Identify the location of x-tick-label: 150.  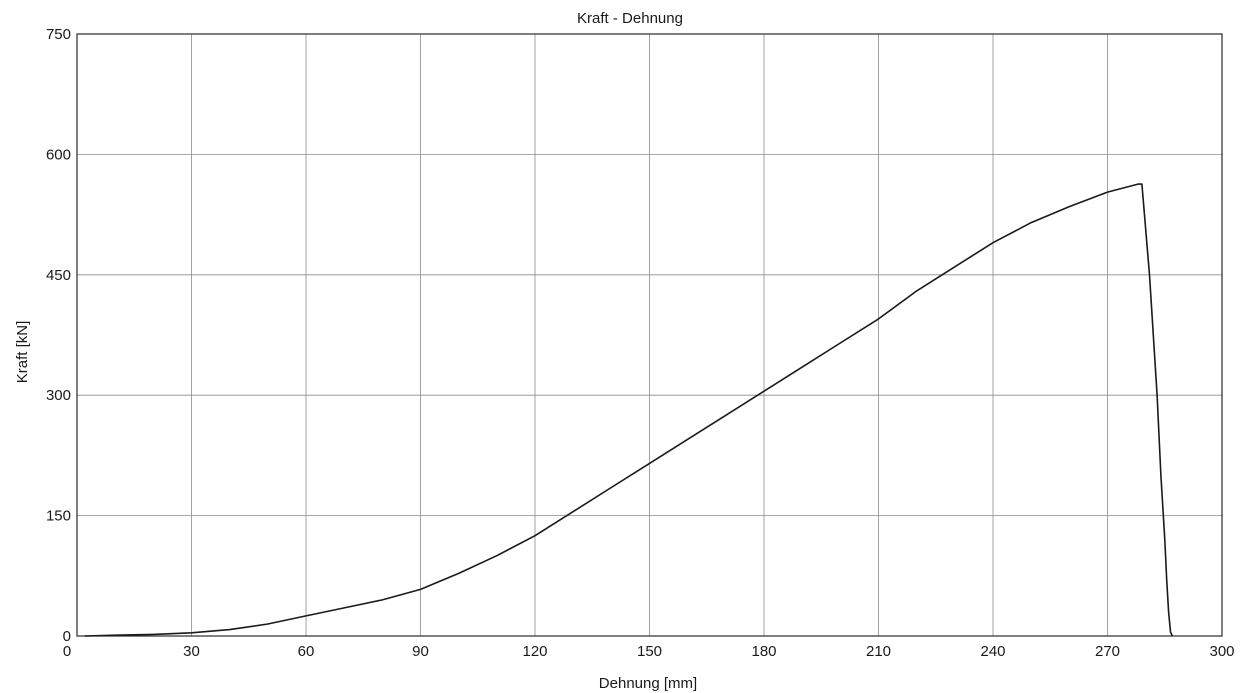
(649, 651).